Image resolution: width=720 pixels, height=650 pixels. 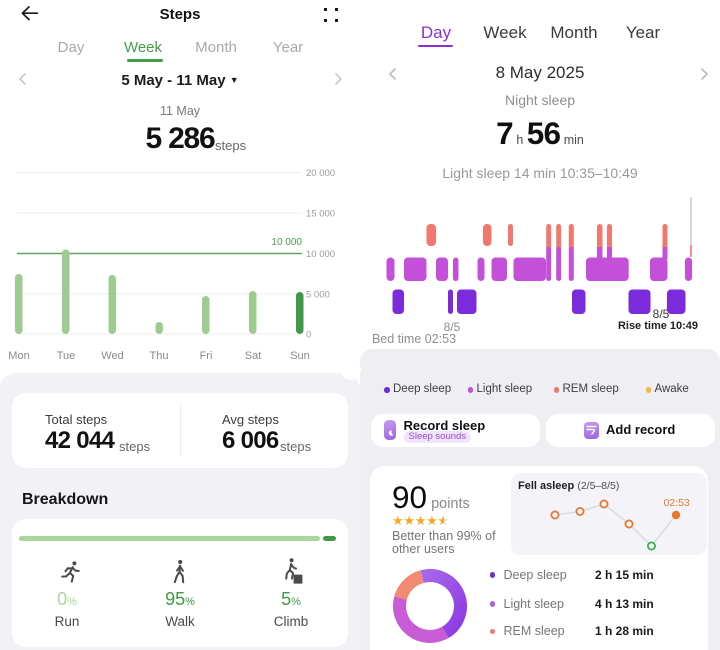 I want to click on svg-text: 15 000, so click(x=320, y=214).